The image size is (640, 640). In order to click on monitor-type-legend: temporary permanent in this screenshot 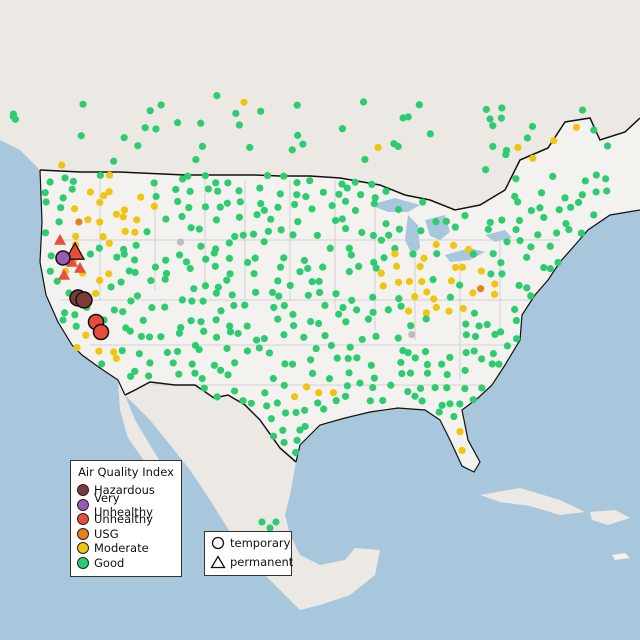, I will do `click(249, 553)`.